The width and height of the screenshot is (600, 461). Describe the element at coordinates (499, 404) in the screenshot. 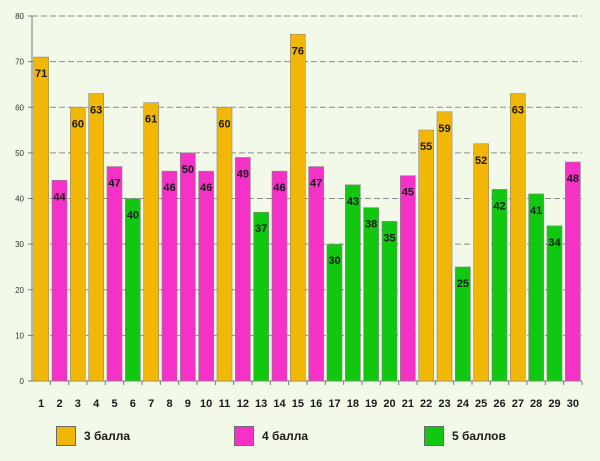

I see `x-tick-label-26: 26` at that location.